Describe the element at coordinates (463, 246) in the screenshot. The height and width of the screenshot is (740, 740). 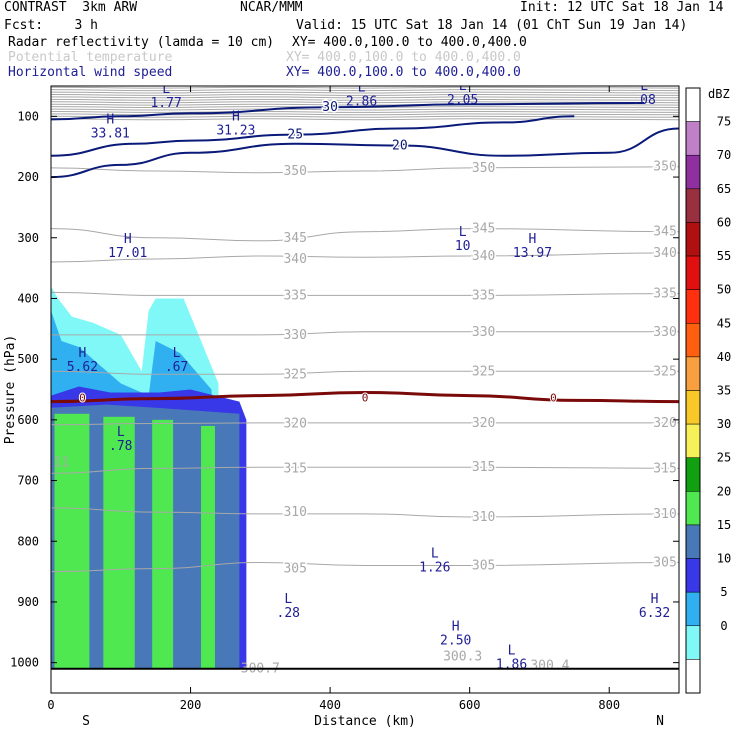
I see `extremum-value: 10` at that location.